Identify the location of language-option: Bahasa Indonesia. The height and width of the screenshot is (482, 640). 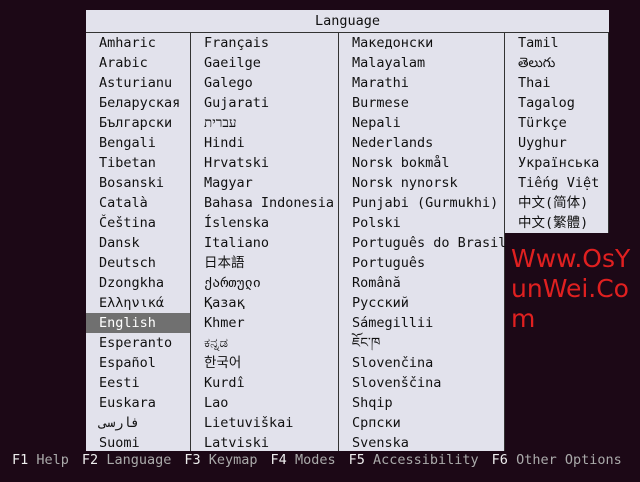
(269, 203).